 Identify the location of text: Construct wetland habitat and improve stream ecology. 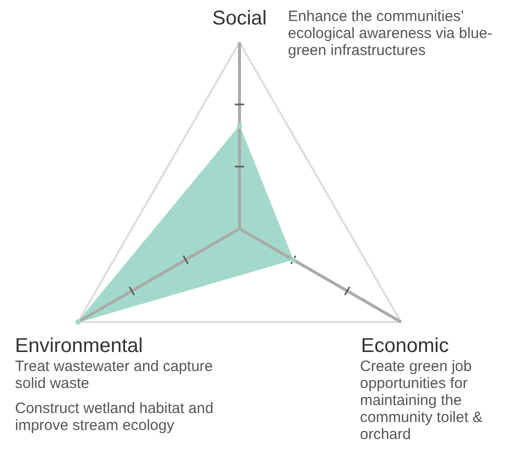
(114, 417).